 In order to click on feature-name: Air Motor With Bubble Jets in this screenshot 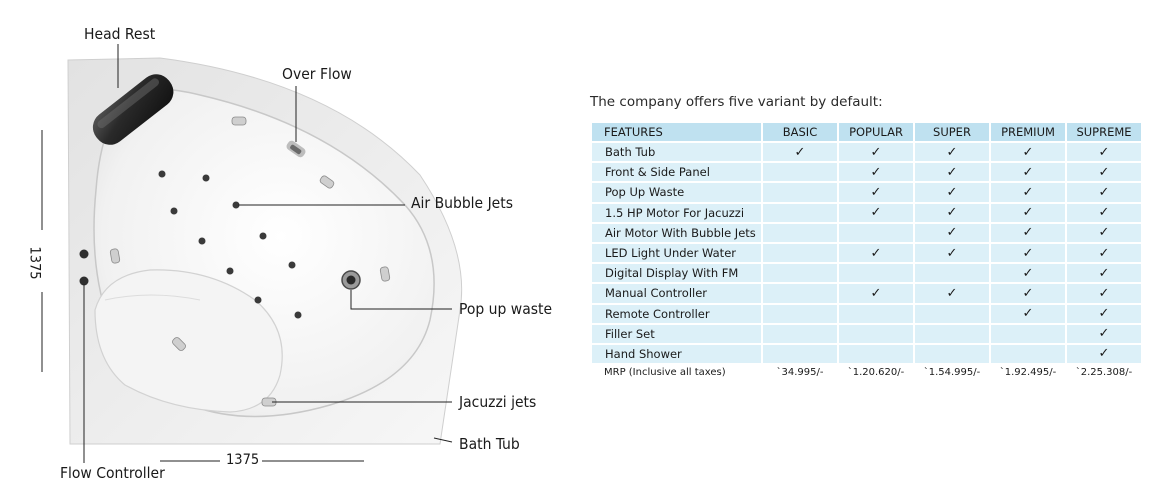, I will do `click(676, 232)`.